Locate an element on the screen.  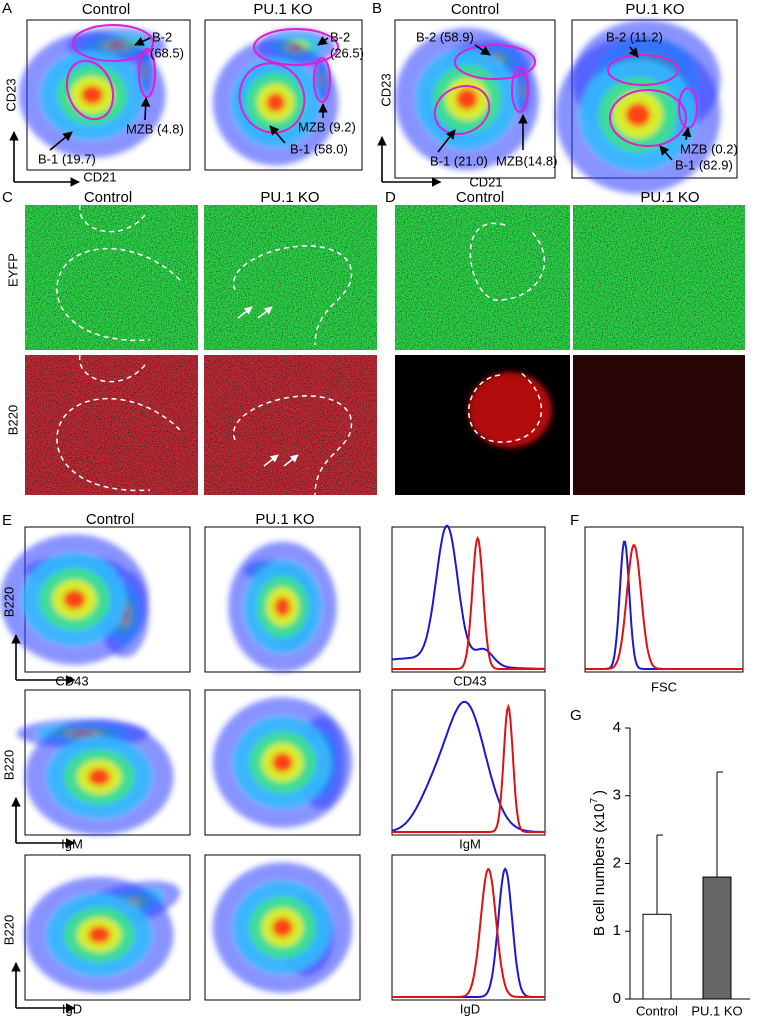
gate-label: B-2 (11.2) is located at coordinates (634, 36).